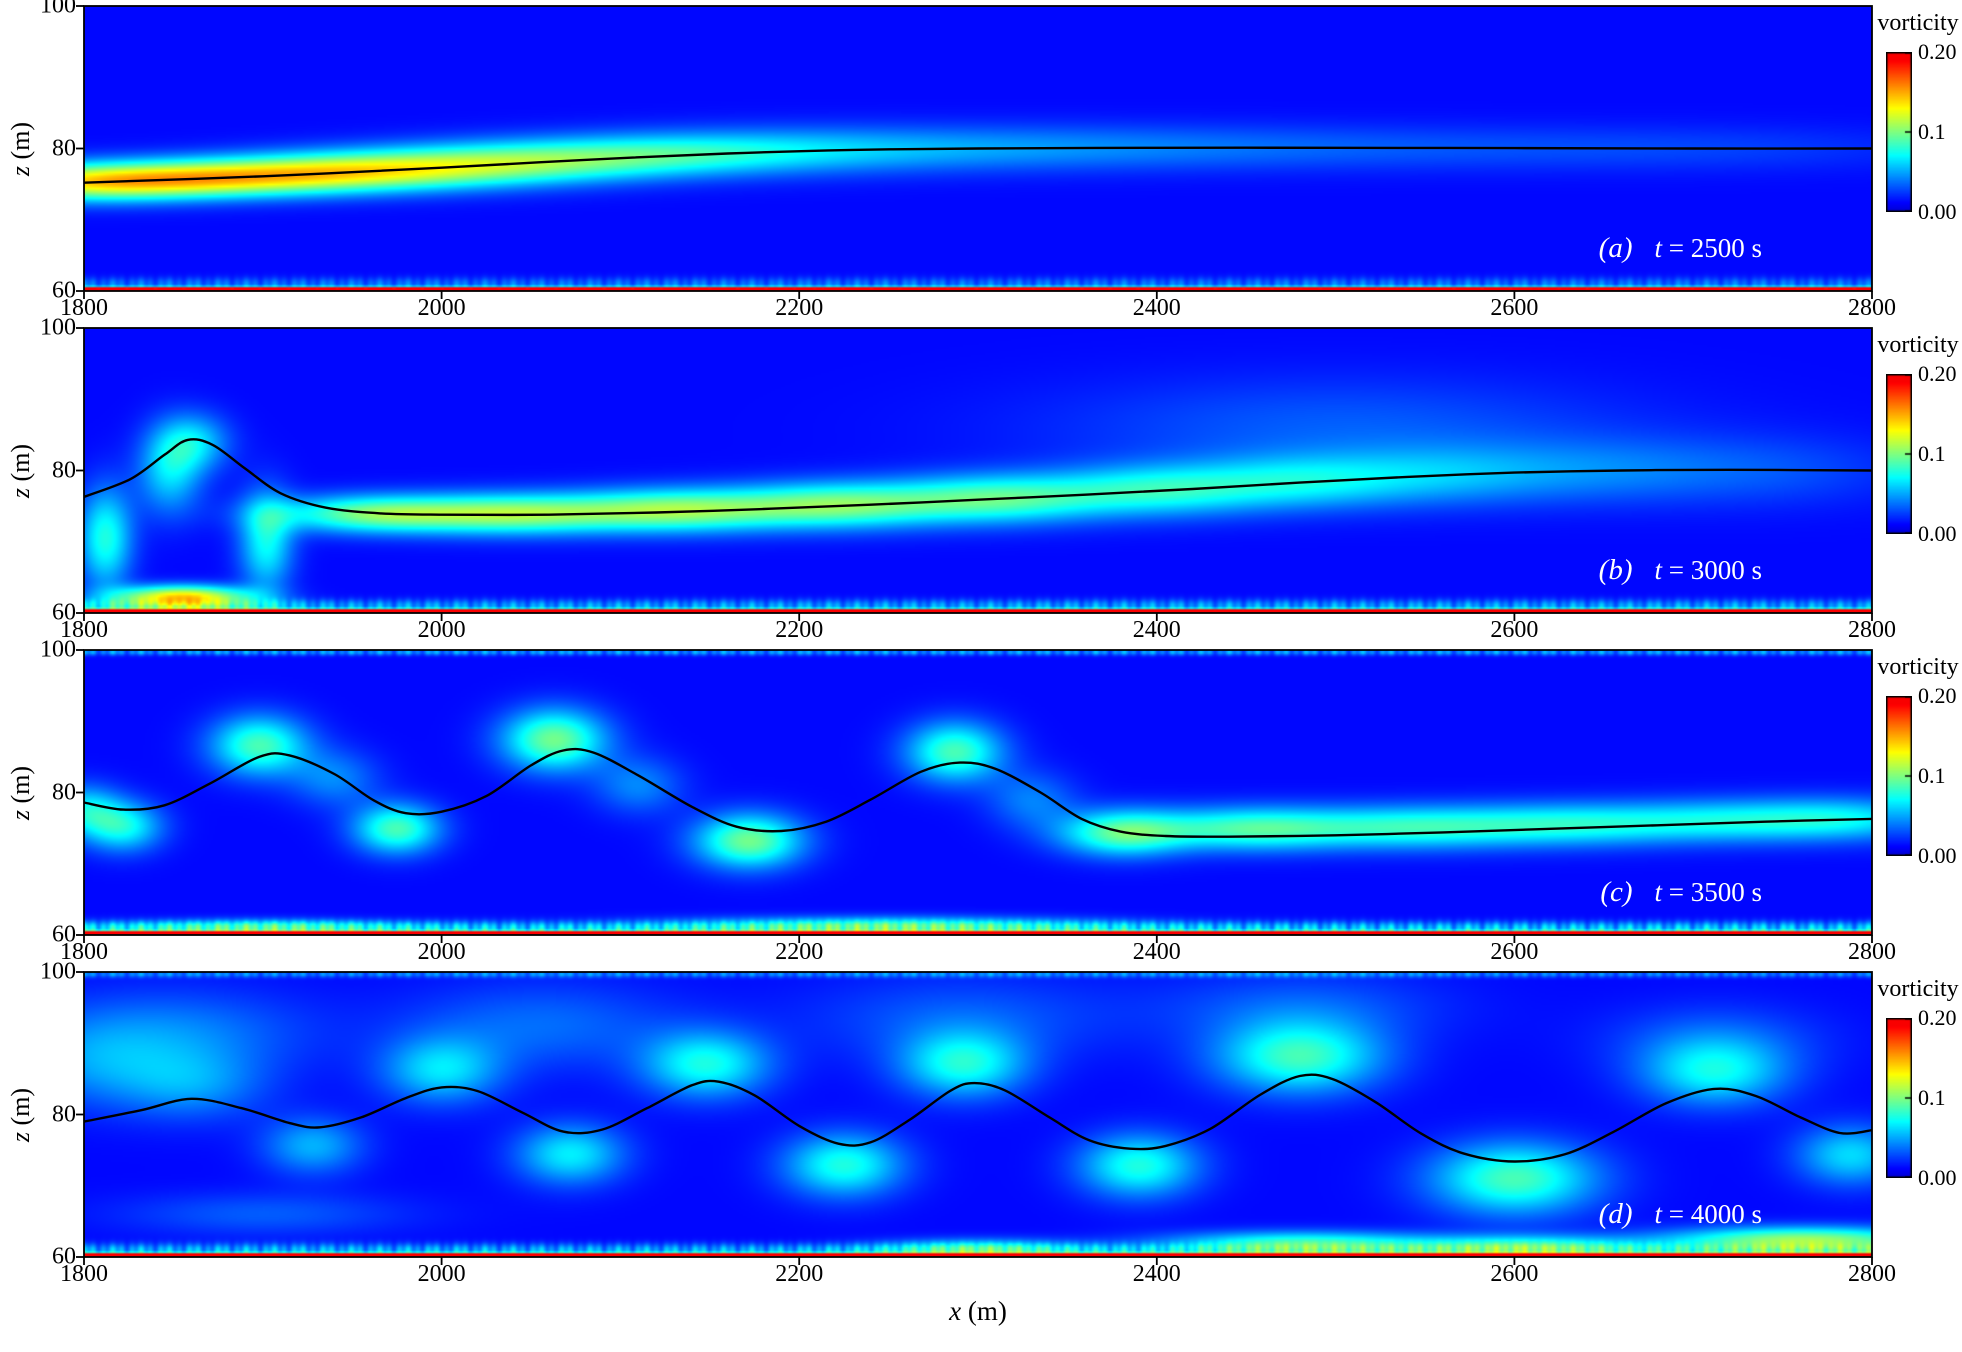 This screenshot has height=1352, width=1962. Describe the element at coordinates (978, 1311) in the screenshot. I see `x-axis-title: x (m)` at that location.